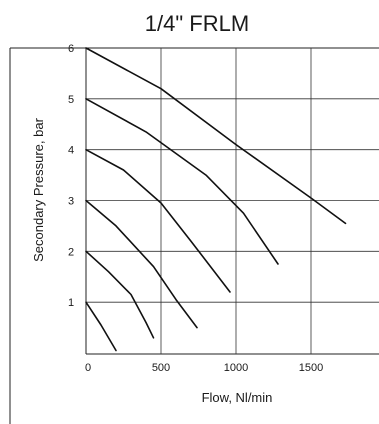  Describe the element at coordinates (204, 368) in the screenshot. I see `x-tick-labels: 0 500 1000 1500` at that location.